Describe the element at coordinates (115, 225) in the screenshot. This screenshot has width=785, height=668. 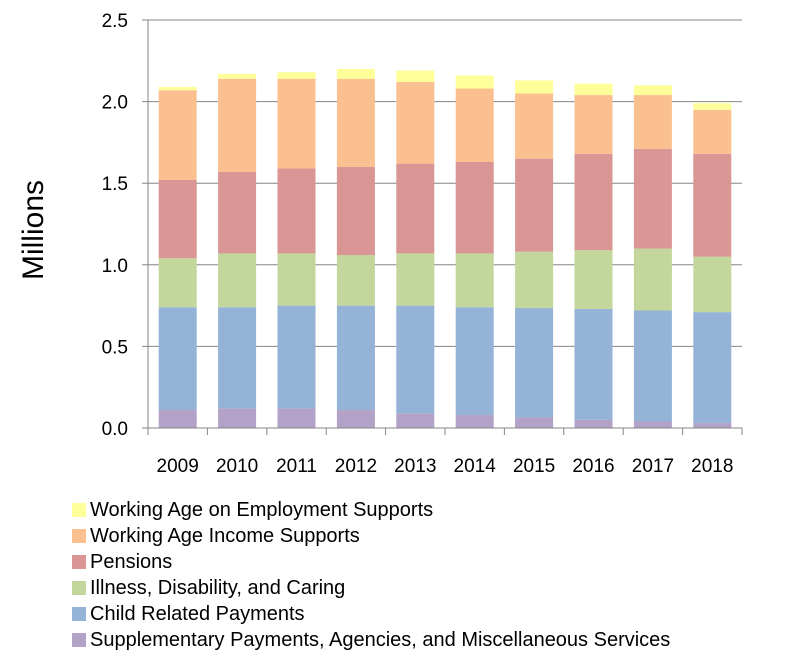
I see `y-tick-labels: 0.0 0.5 1.0 1.5 2.0 2.5` at that location.